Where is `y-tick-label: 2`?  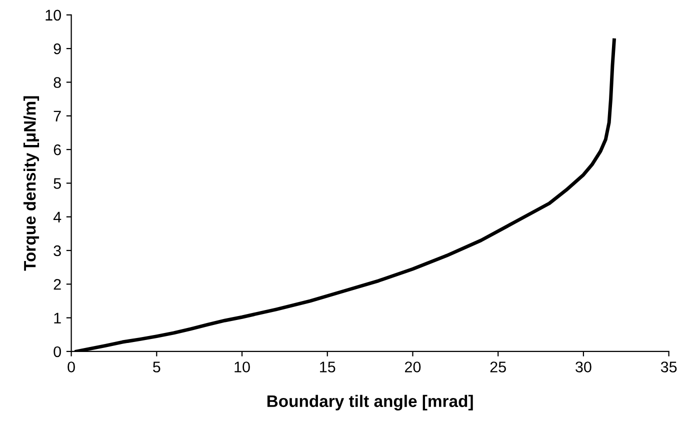 y-tick-label: 2 is located at coordinates (57, 284).